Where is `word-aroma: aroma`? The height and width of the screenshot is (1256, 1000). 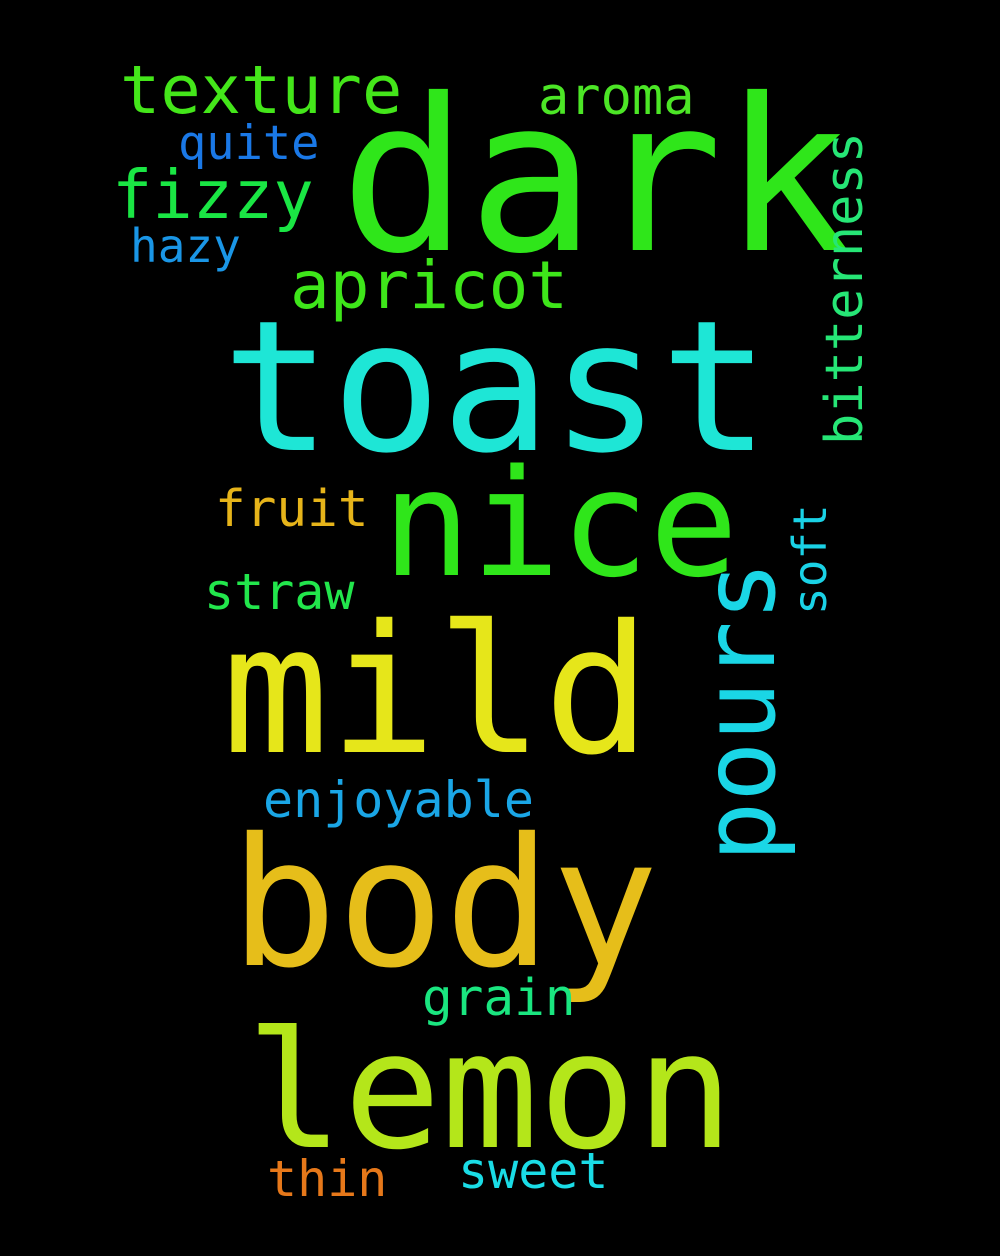
word-aroma: aroma is located at coordinates (616, 97).